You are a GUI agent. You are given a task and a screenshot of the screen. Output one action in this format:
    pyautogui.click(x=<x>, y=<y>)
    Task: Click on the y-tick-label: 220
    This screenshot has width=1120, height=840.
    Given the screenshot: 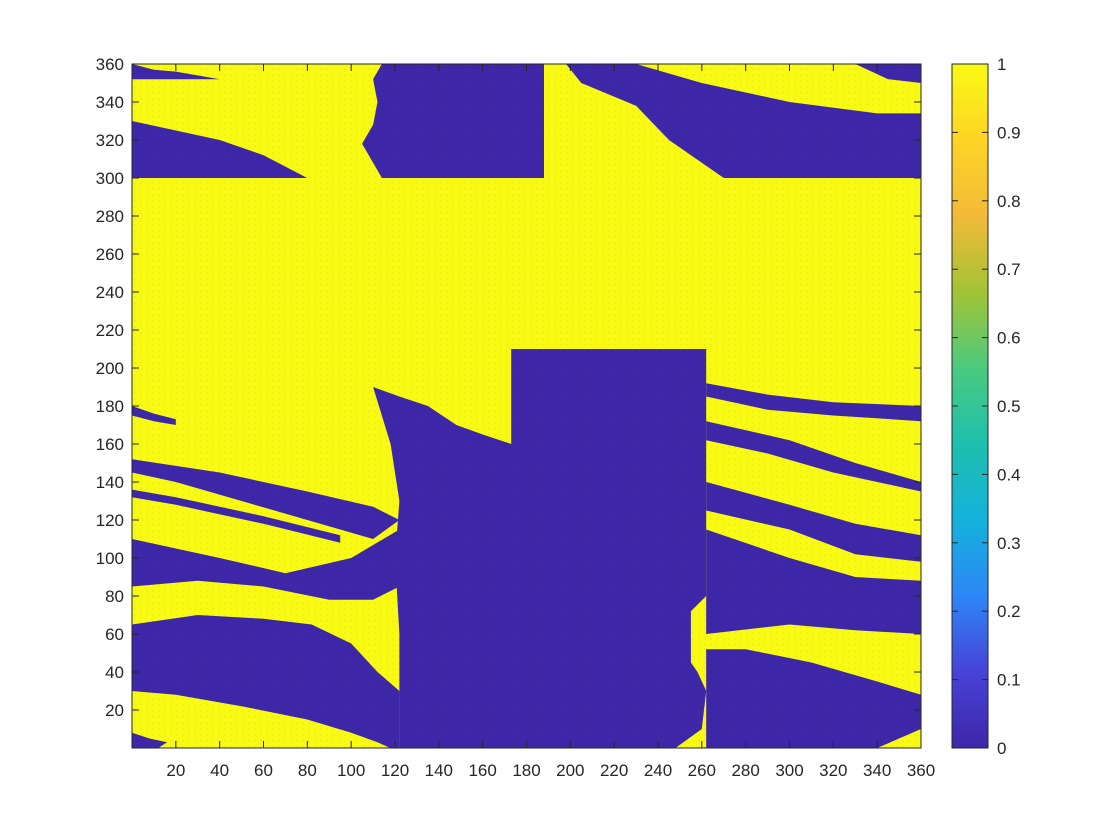 What is the action you would take?
    pyautogui.click(x=110, y=330)
    